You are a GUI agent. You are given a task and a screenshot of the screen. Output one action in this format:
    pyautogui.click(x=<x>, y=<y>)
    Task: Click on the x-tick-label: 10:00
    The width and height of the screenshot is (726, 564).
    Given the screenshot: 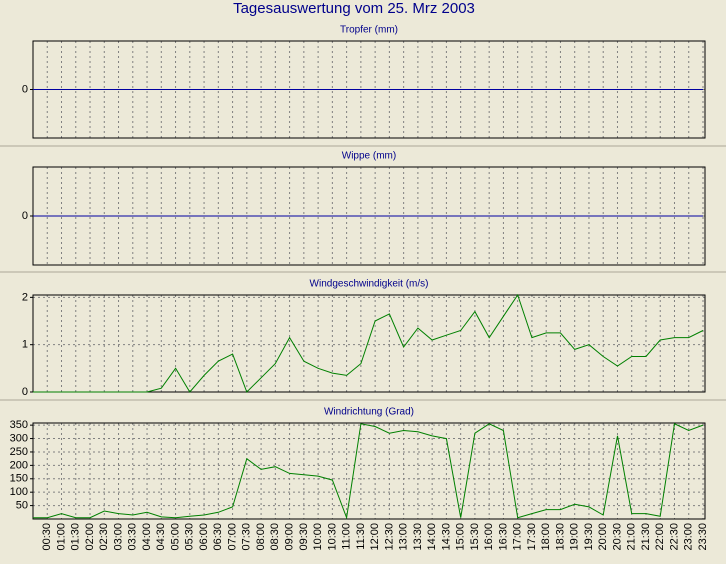 What is the action you would take?
    pyautogui.click(x=318, y=537)
    